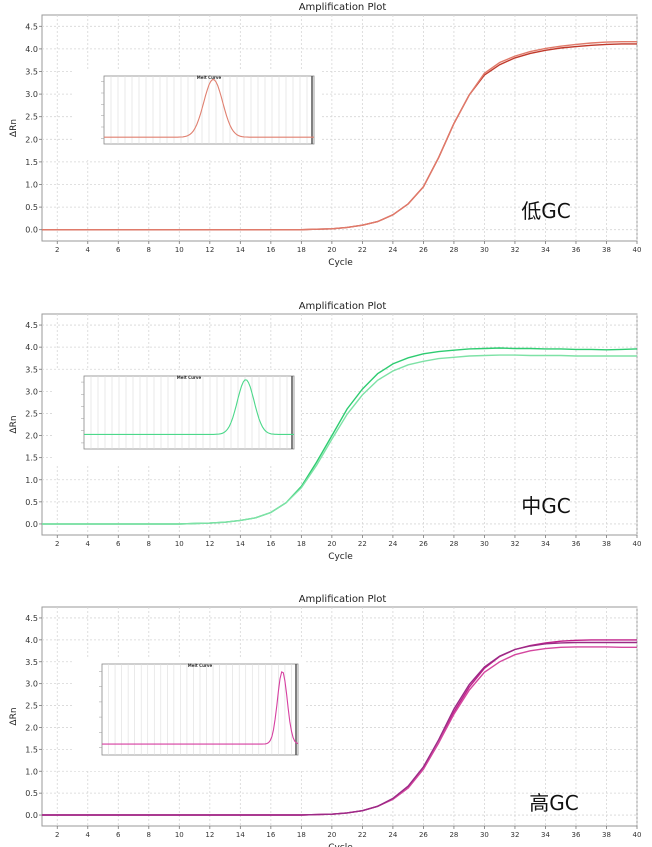  Describe the element at coordinates (545, 506) in the screenshot. I see `gc-annotation: 中GC` at that location.